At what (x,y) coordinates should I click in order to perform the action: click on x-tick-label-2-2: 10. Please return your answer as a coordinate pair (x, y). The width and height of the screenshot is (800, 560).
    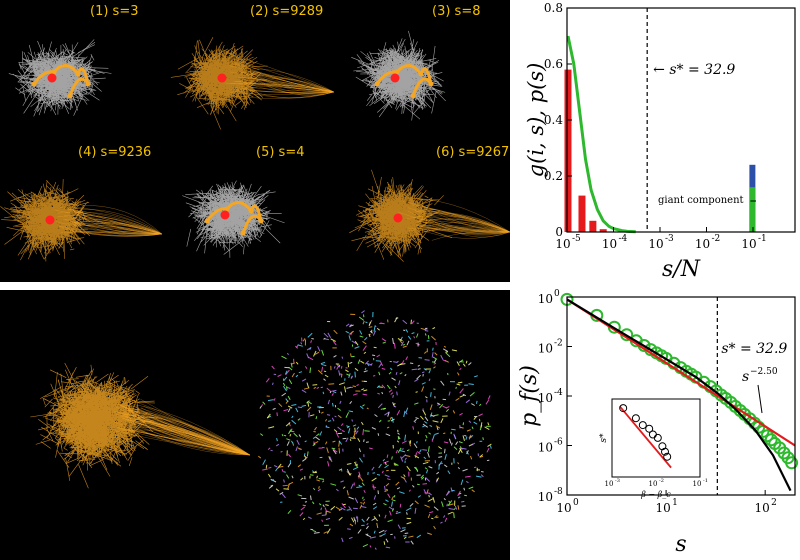
    Looking at the image, I should click on (762, 508).